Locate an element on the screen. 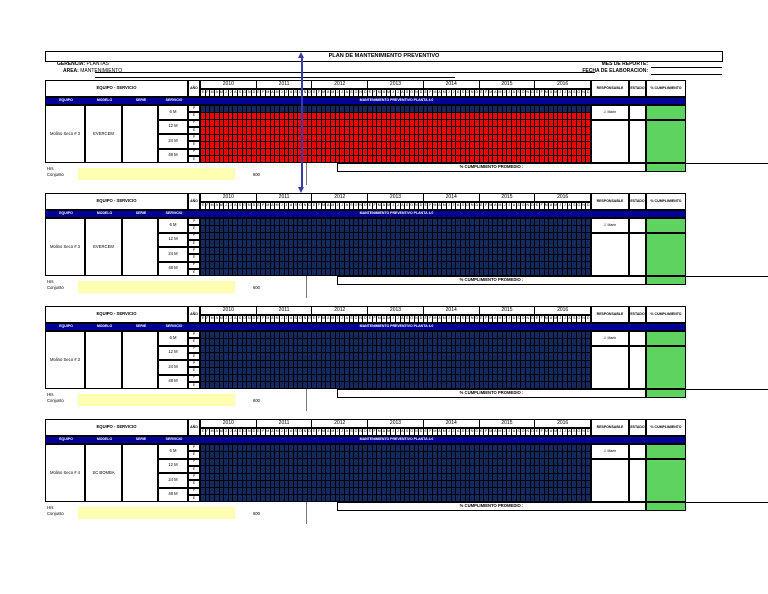 Image resolution: width=768 pixels, height=594 pixels. month-cell: J is located at coordinates (509, 319).